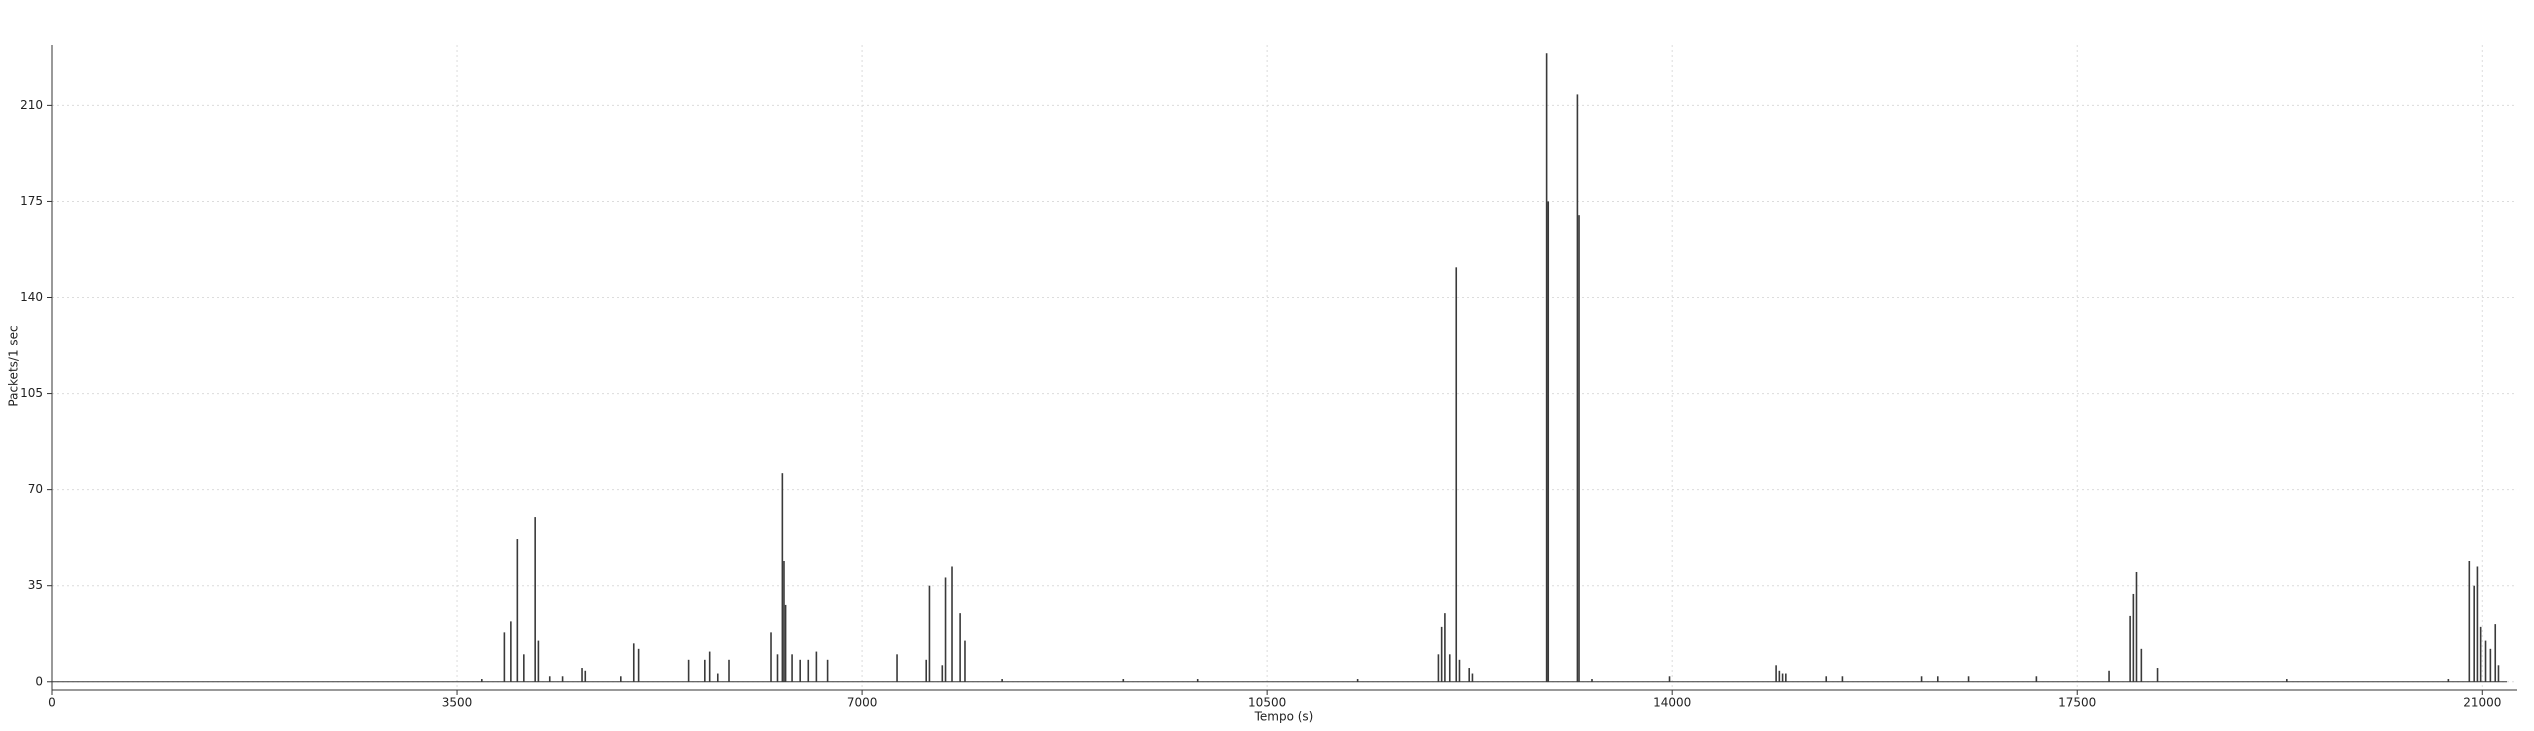 This screenshot has height=731, width=2534. What do you see at coordinates (862, 703) in the screenshot?
I see `x-tick-label: 7000` at bounding box center [862, 703].